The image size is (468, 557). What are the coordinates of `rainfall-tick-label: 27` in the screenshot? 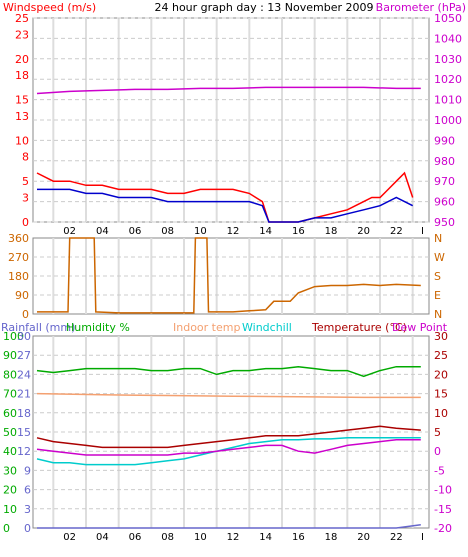 It's located at (24, 355).